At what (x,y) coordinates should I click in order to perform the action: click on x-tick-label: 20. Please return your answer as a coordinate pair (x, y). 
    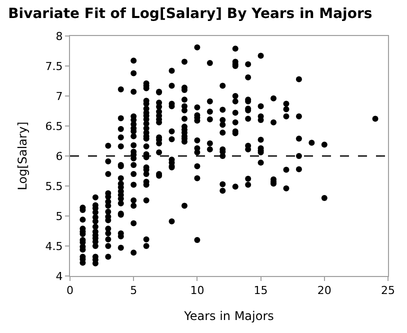
    Looking at the image, I should click on (324, 291).